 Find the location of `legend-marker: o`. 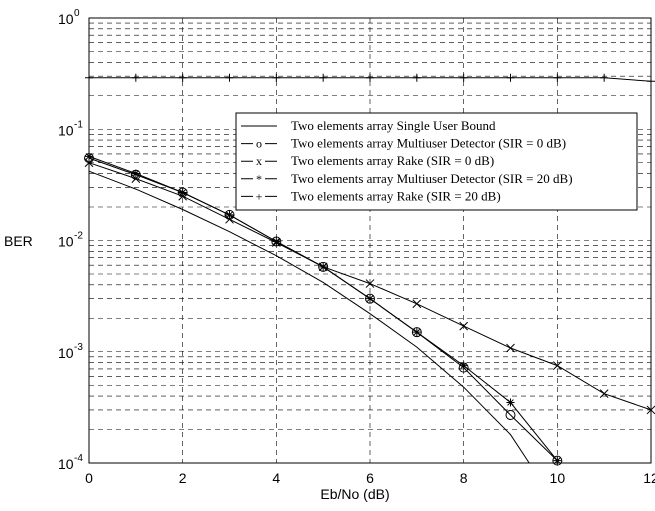

legend-marker: o is located at coordinates (259, 144).